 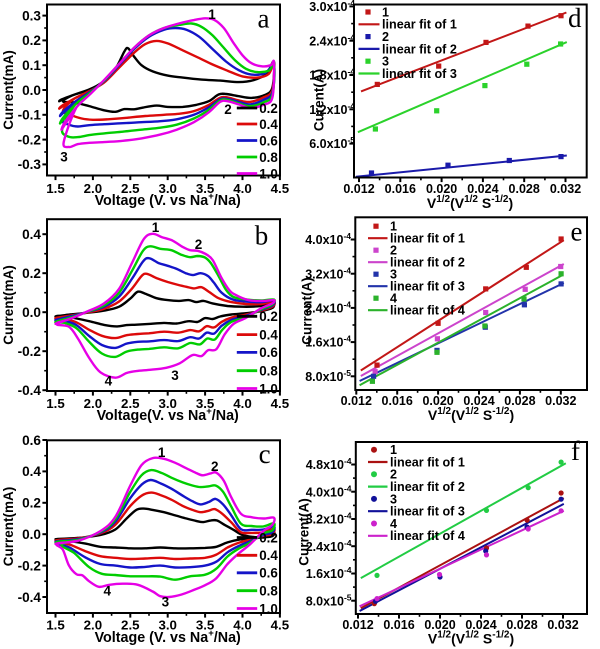 I want to click on svg-text: 0.3, so click(x=31, y=15).